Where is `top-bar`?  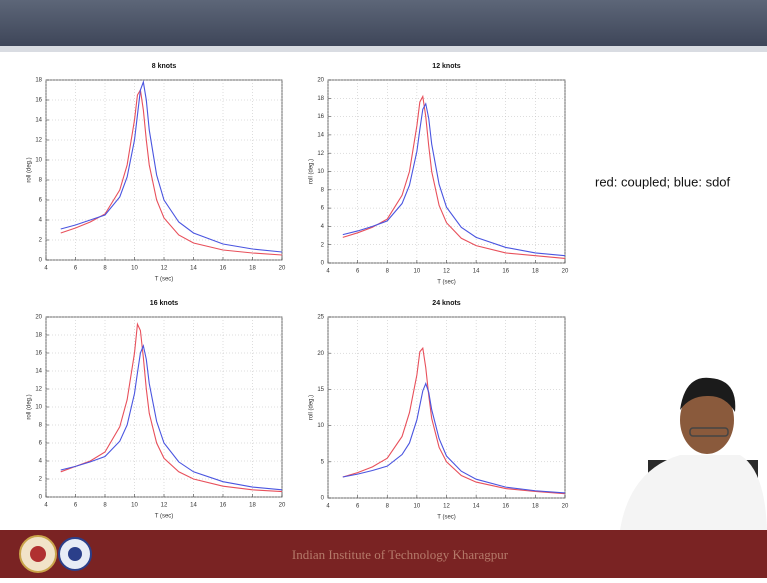
top-bar is located at coordinates (383, 23).